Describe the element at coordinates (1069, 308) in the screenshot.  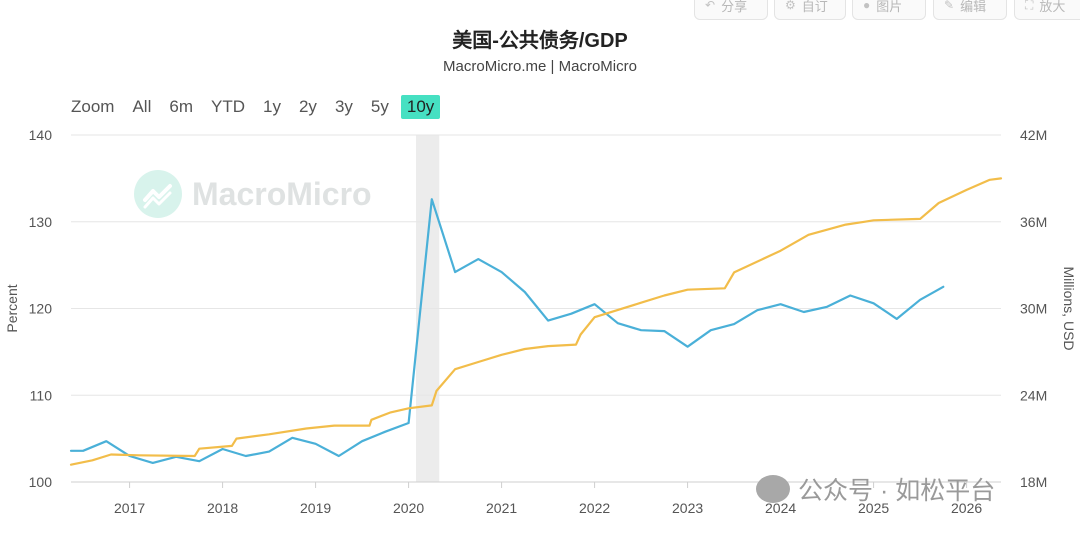
I see `y-right-axis-title: Millions, USD` at that location.